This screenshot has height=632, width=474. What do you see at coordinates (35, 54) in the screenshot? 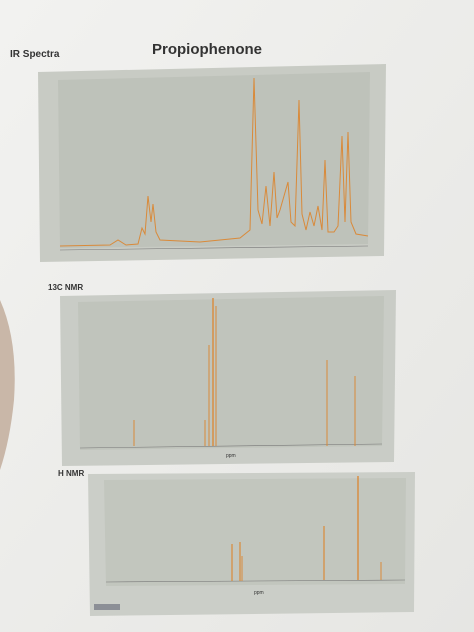
I see `ir-label: IR Spectra` at bounding box center [35, 54].